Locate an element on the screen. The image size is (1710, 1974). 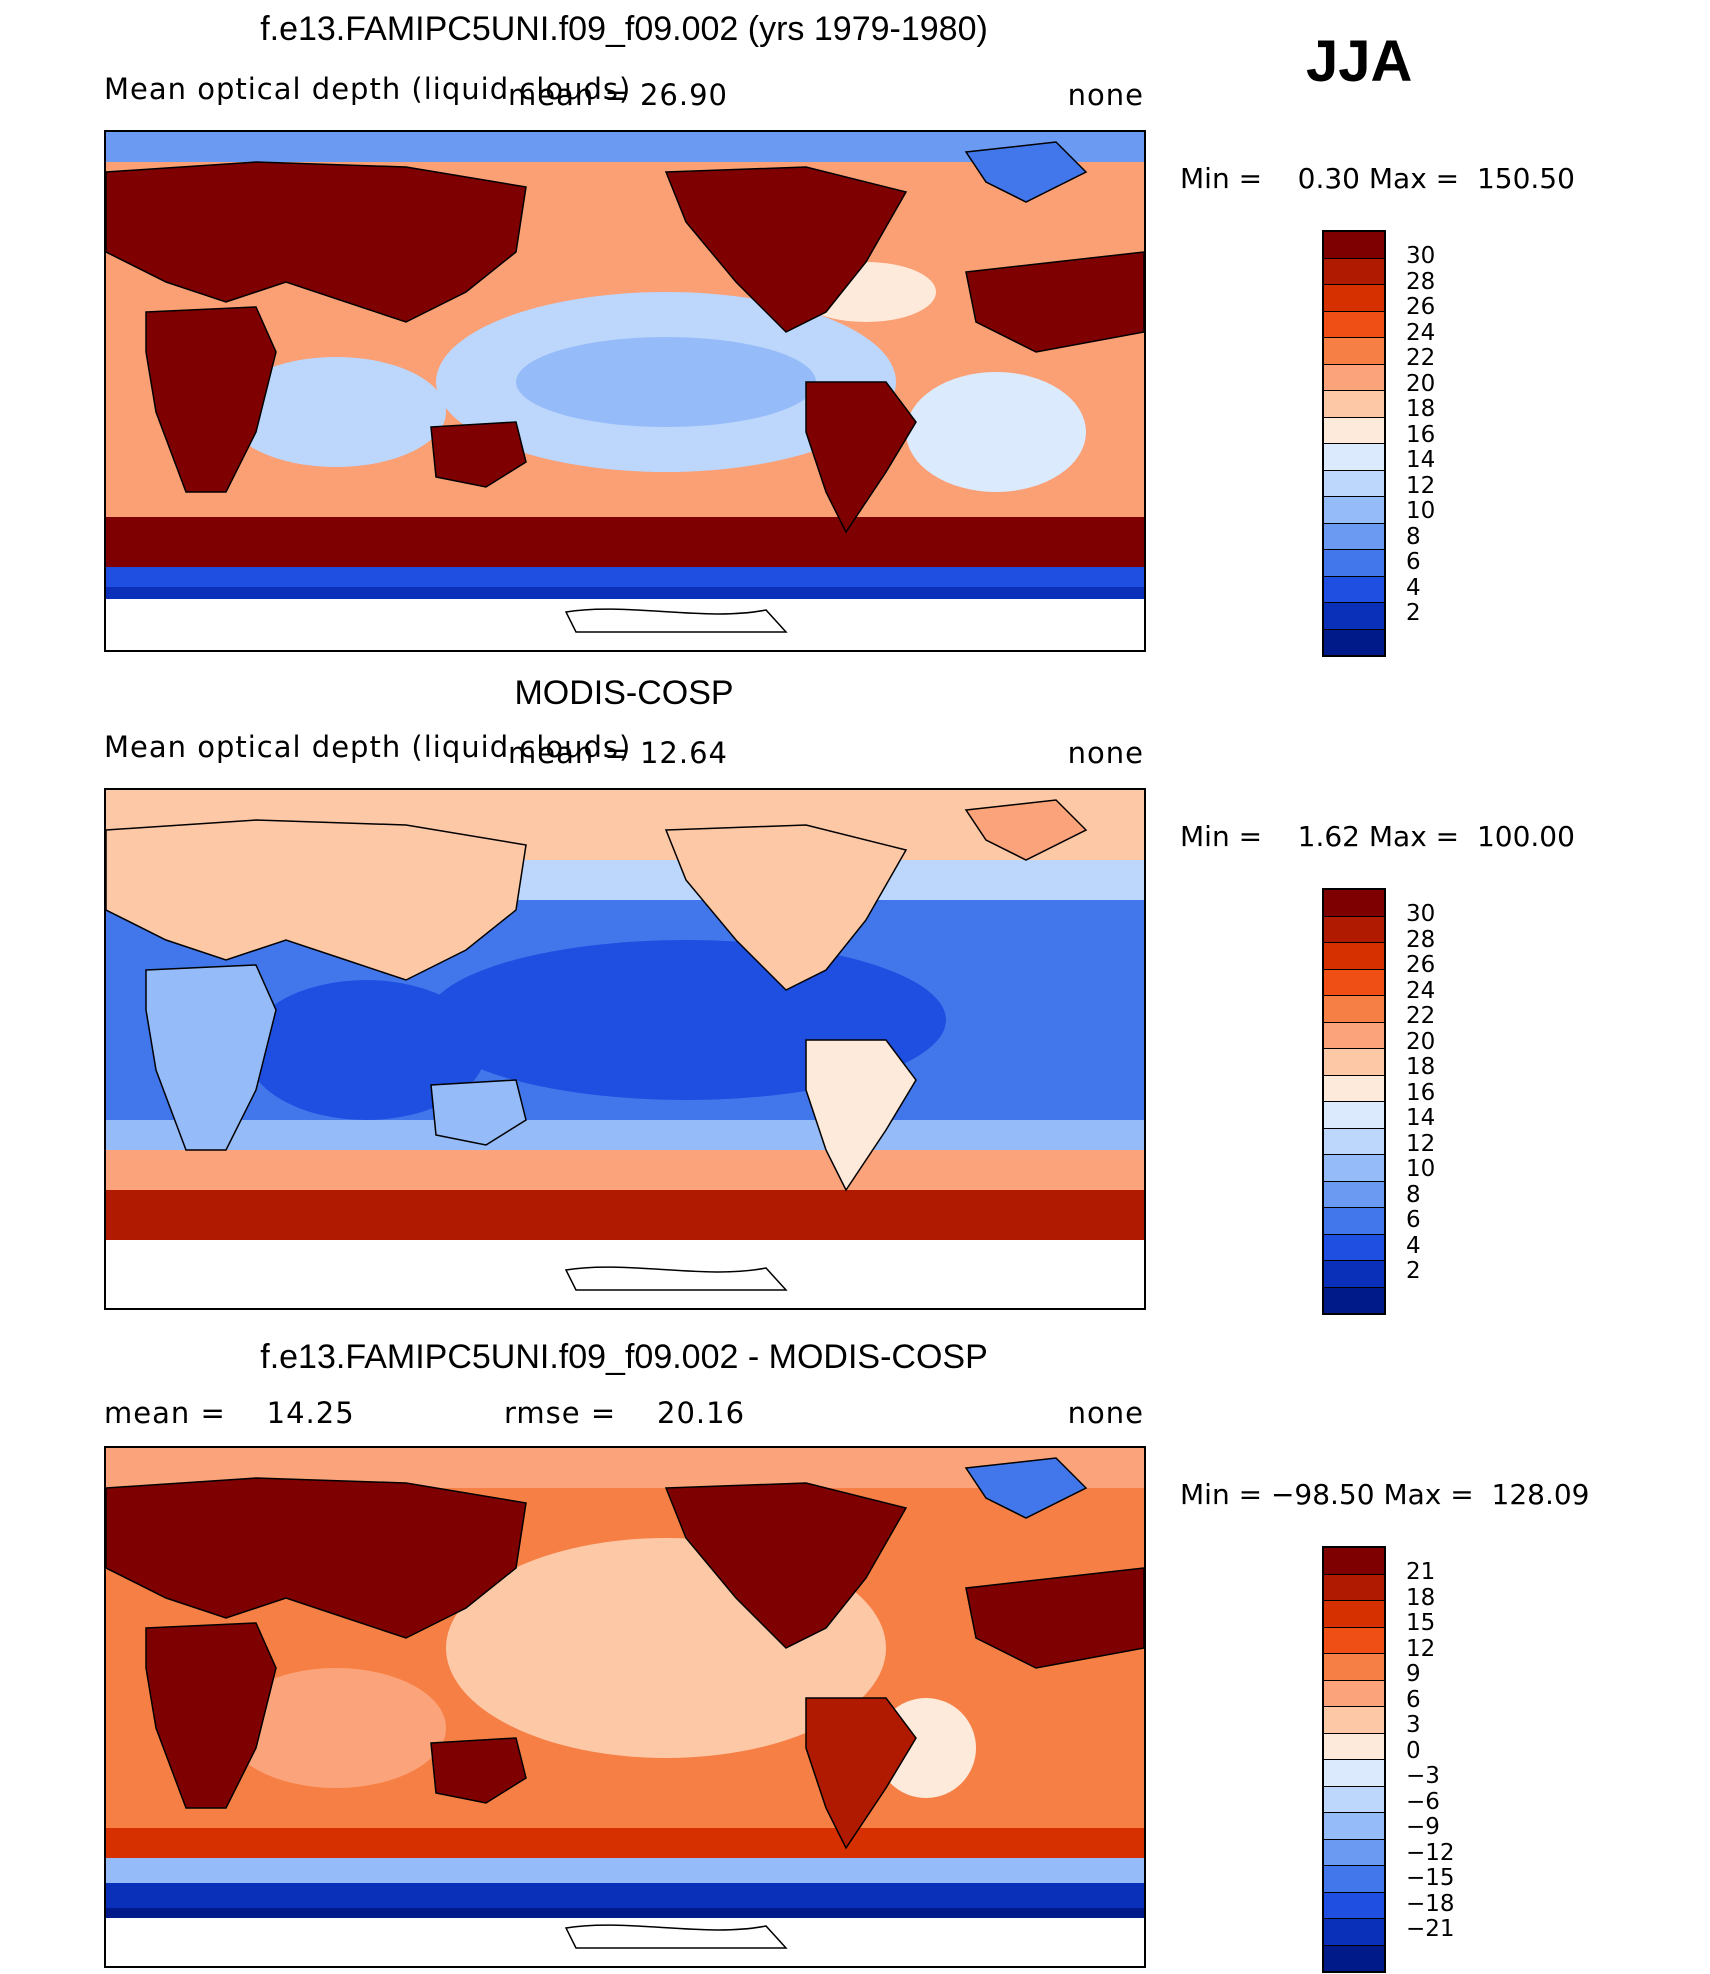
colorbar-label: −15 is located at coordinates (1430, 1878).